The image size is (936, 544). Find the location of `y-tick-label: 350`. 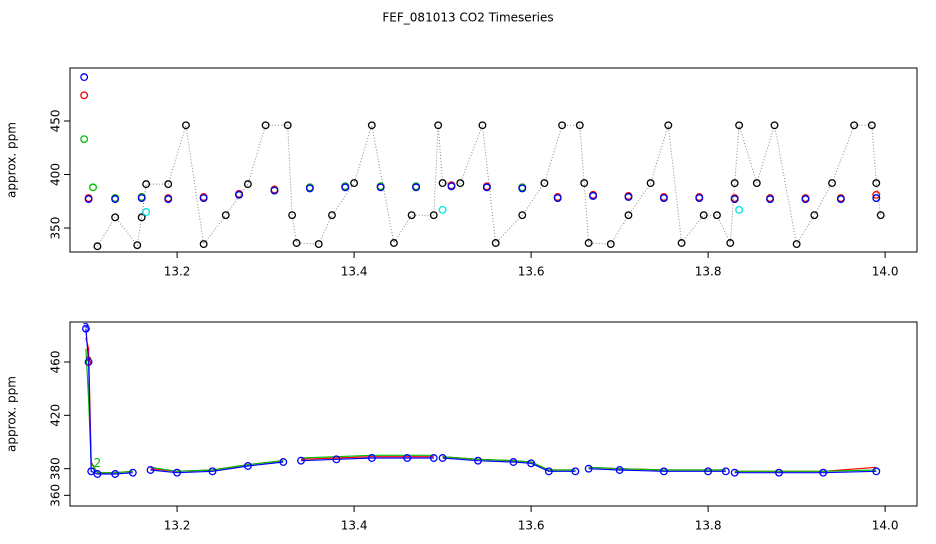

y-tick-label: 350 is located at coordinates (56, 228).